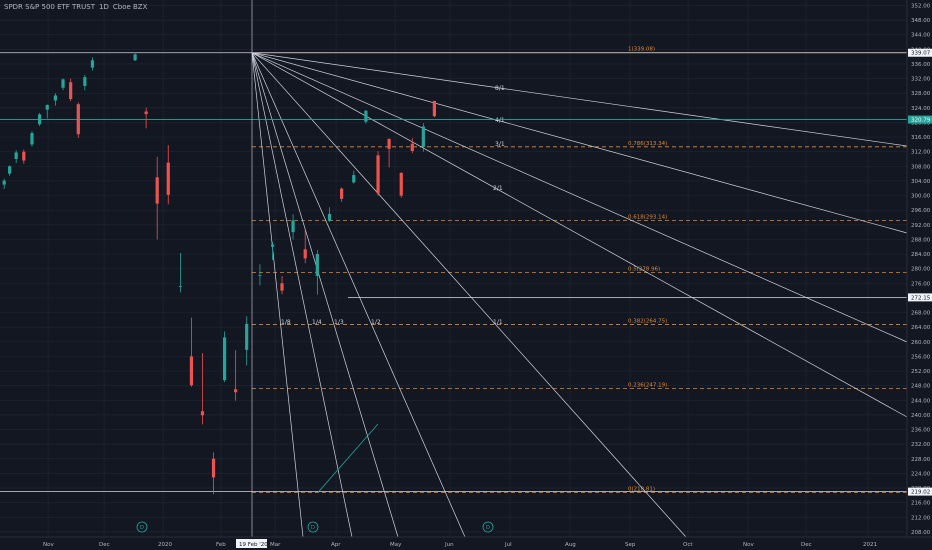 The width and height of the screenshot is (932, 550). I want to click on price-tick-label: 288.00, so click(921, 240).